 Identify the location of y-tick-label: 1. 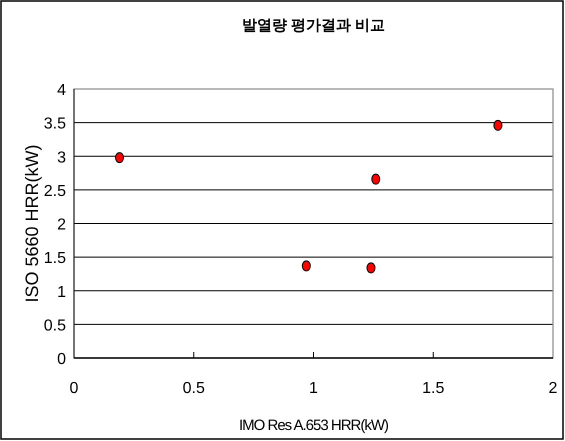
(61, 292).